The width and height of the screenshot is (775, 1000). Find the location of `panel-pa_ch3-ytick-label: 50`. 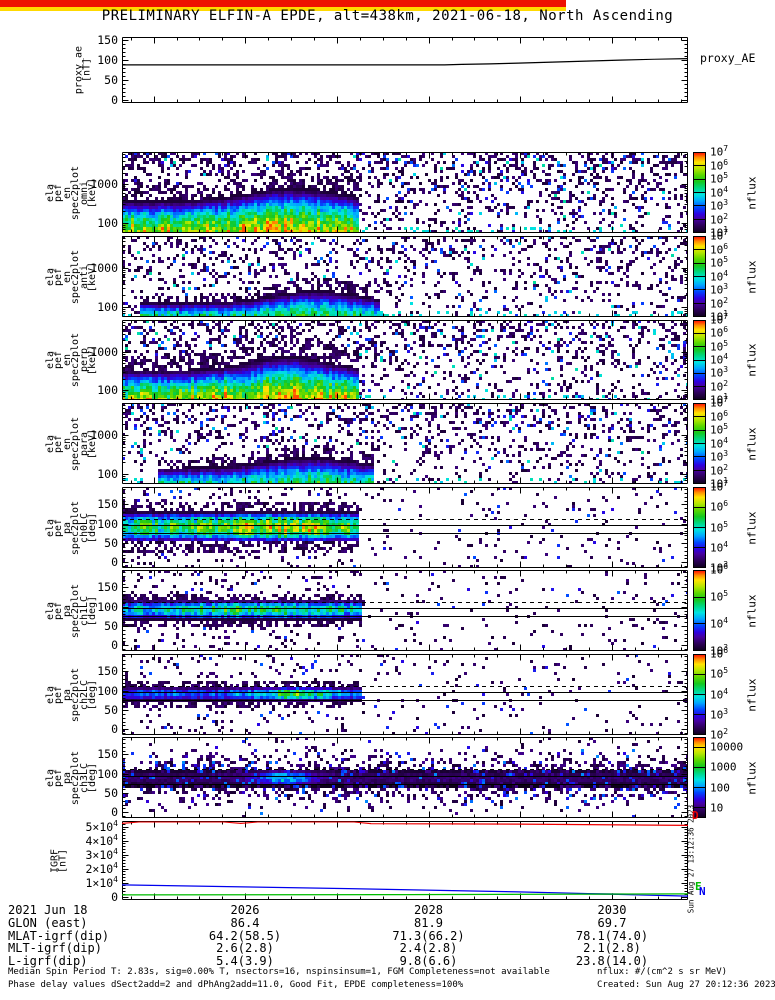

panel-pa_ch3-ytick-label: 50 is located at coordinates (111, 792).